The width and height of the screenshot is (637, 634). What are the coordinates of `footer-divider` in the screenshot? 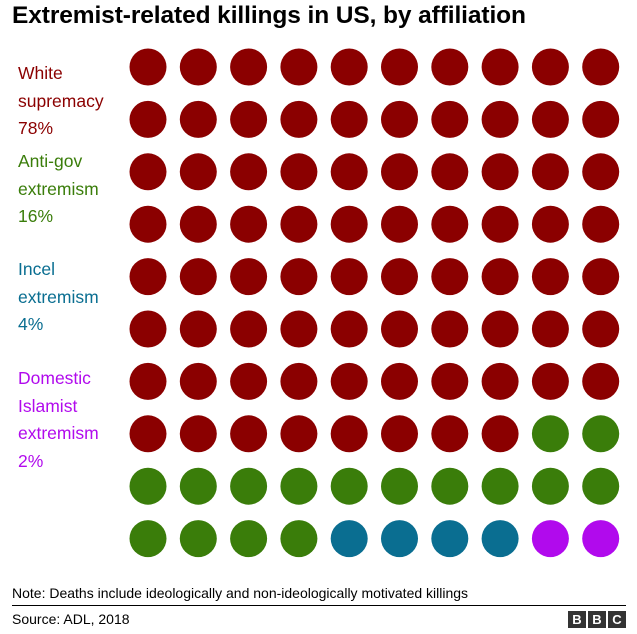 It's located at (319, 605).